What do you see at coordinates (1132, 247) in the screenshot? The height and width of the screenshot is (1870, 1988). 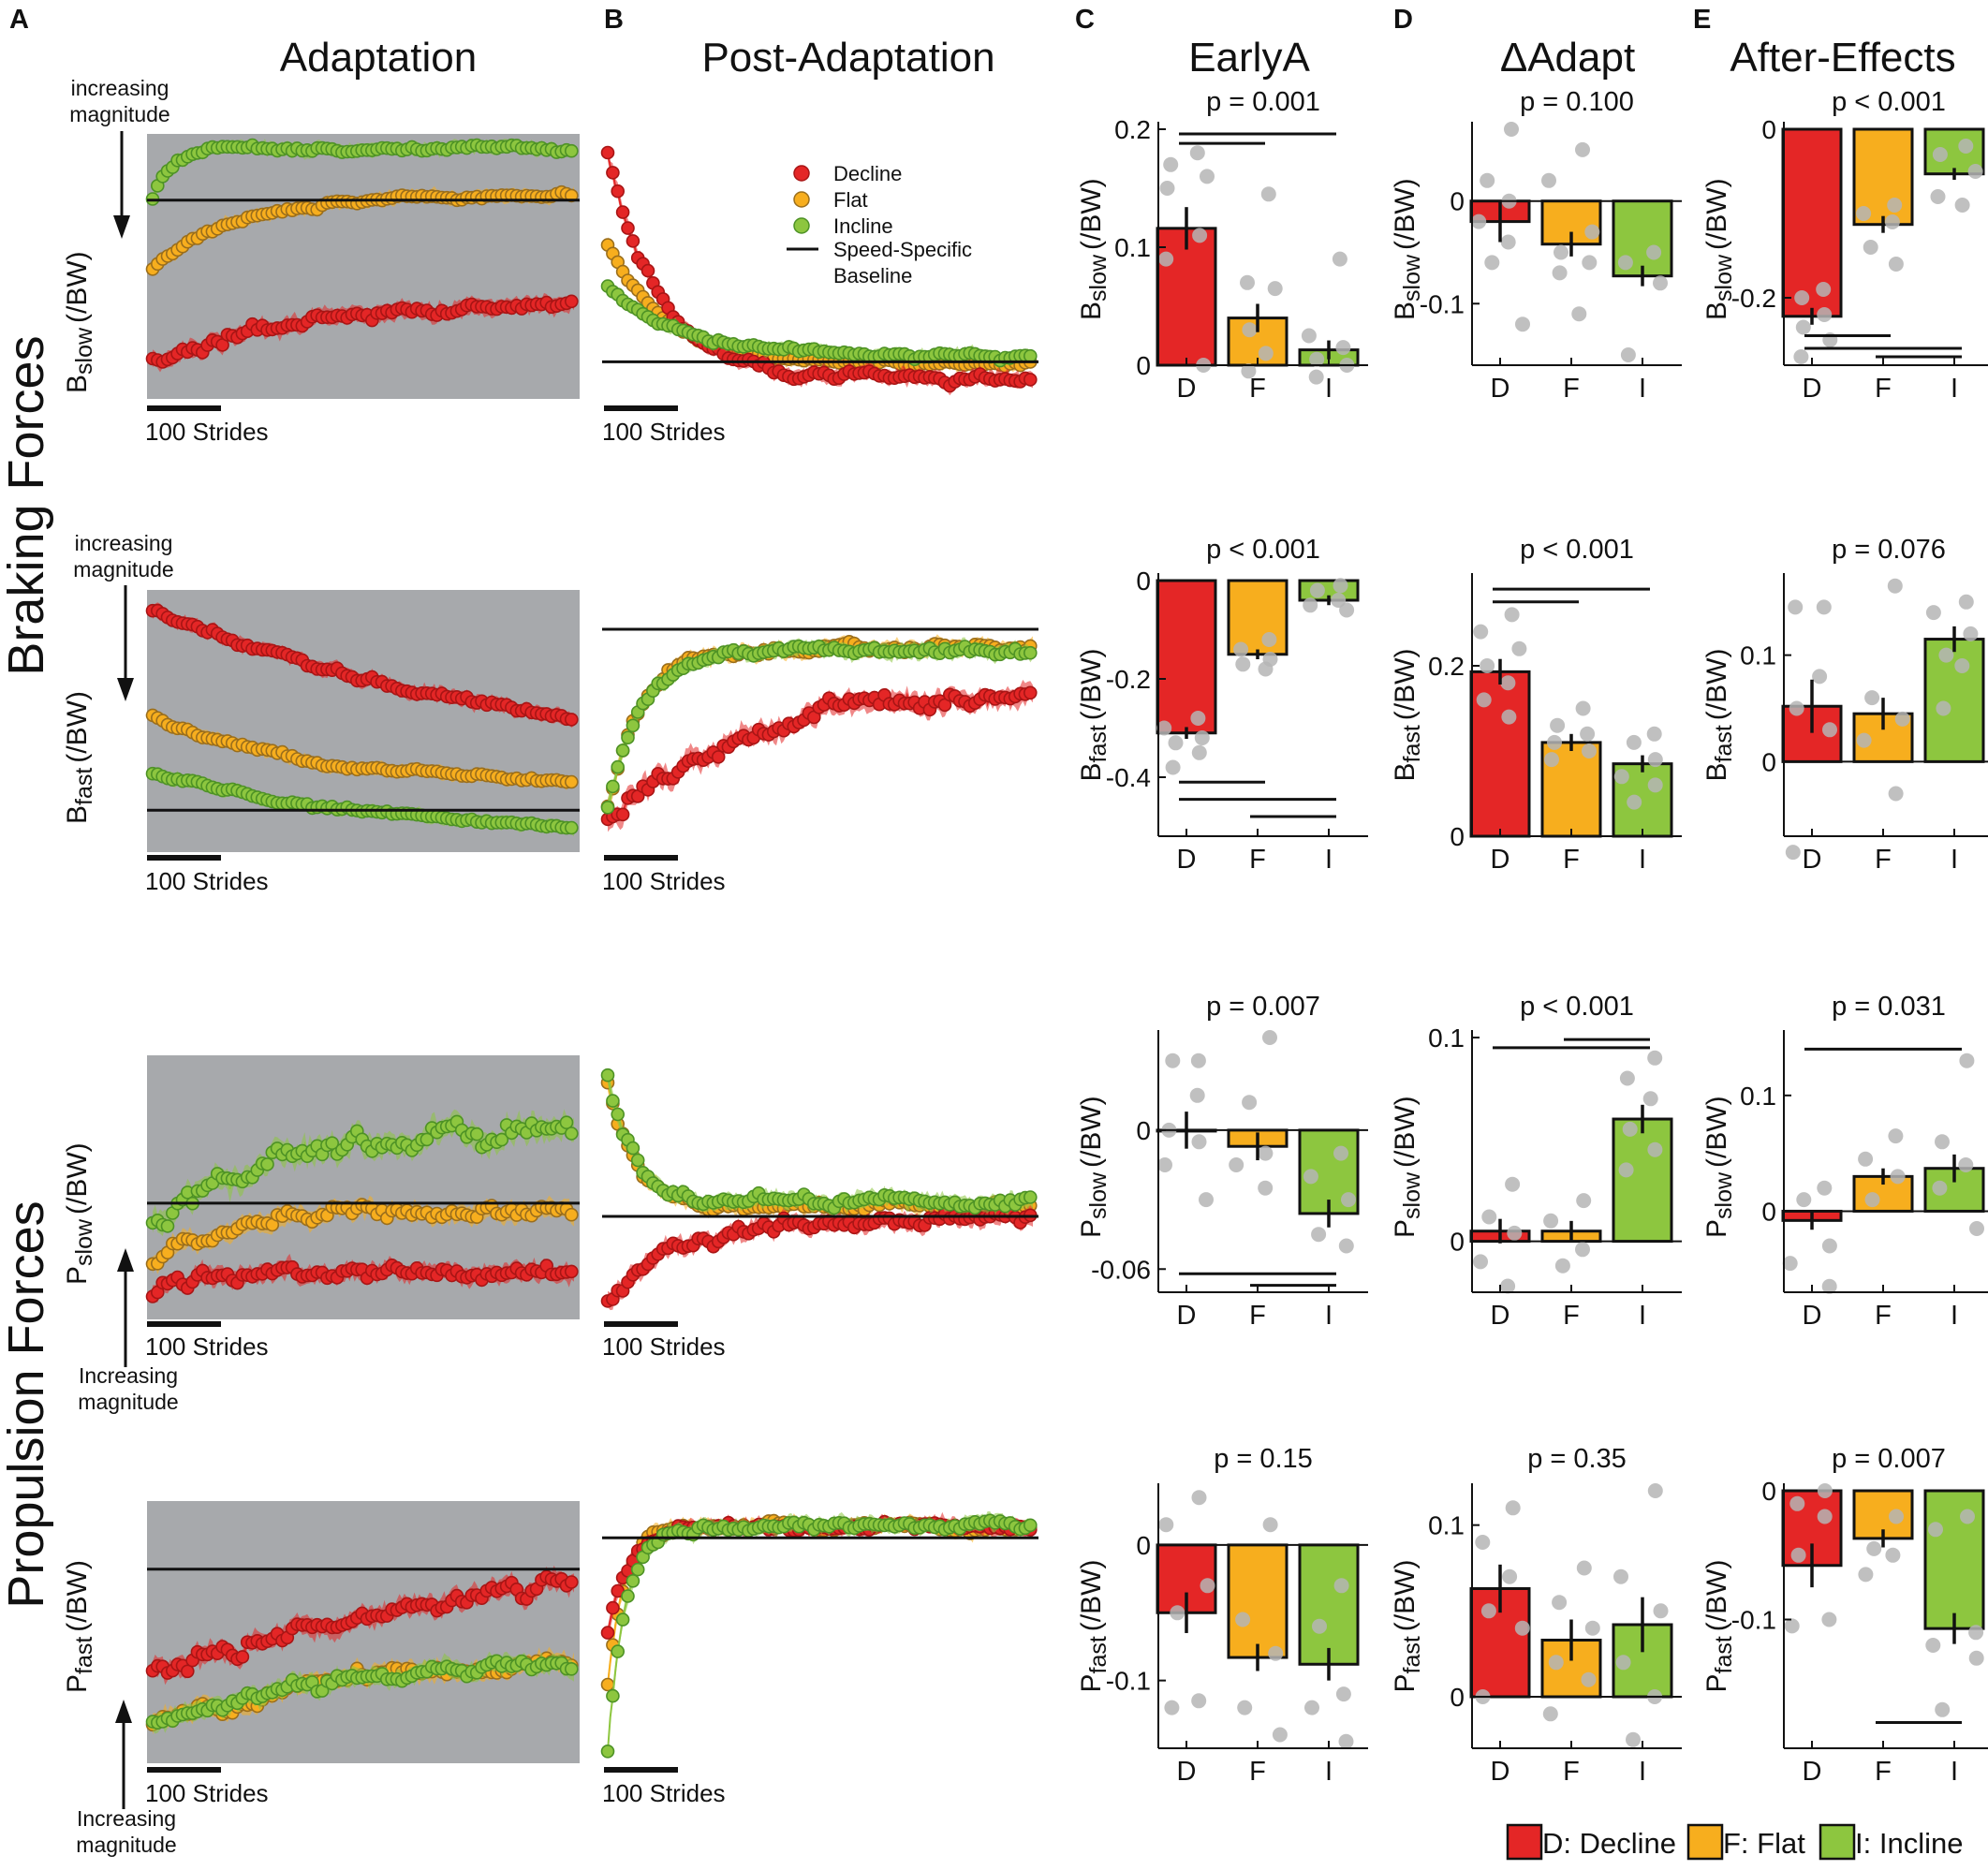 I see `y-tick-label: 0.1` at bounding box center [1132, 247].